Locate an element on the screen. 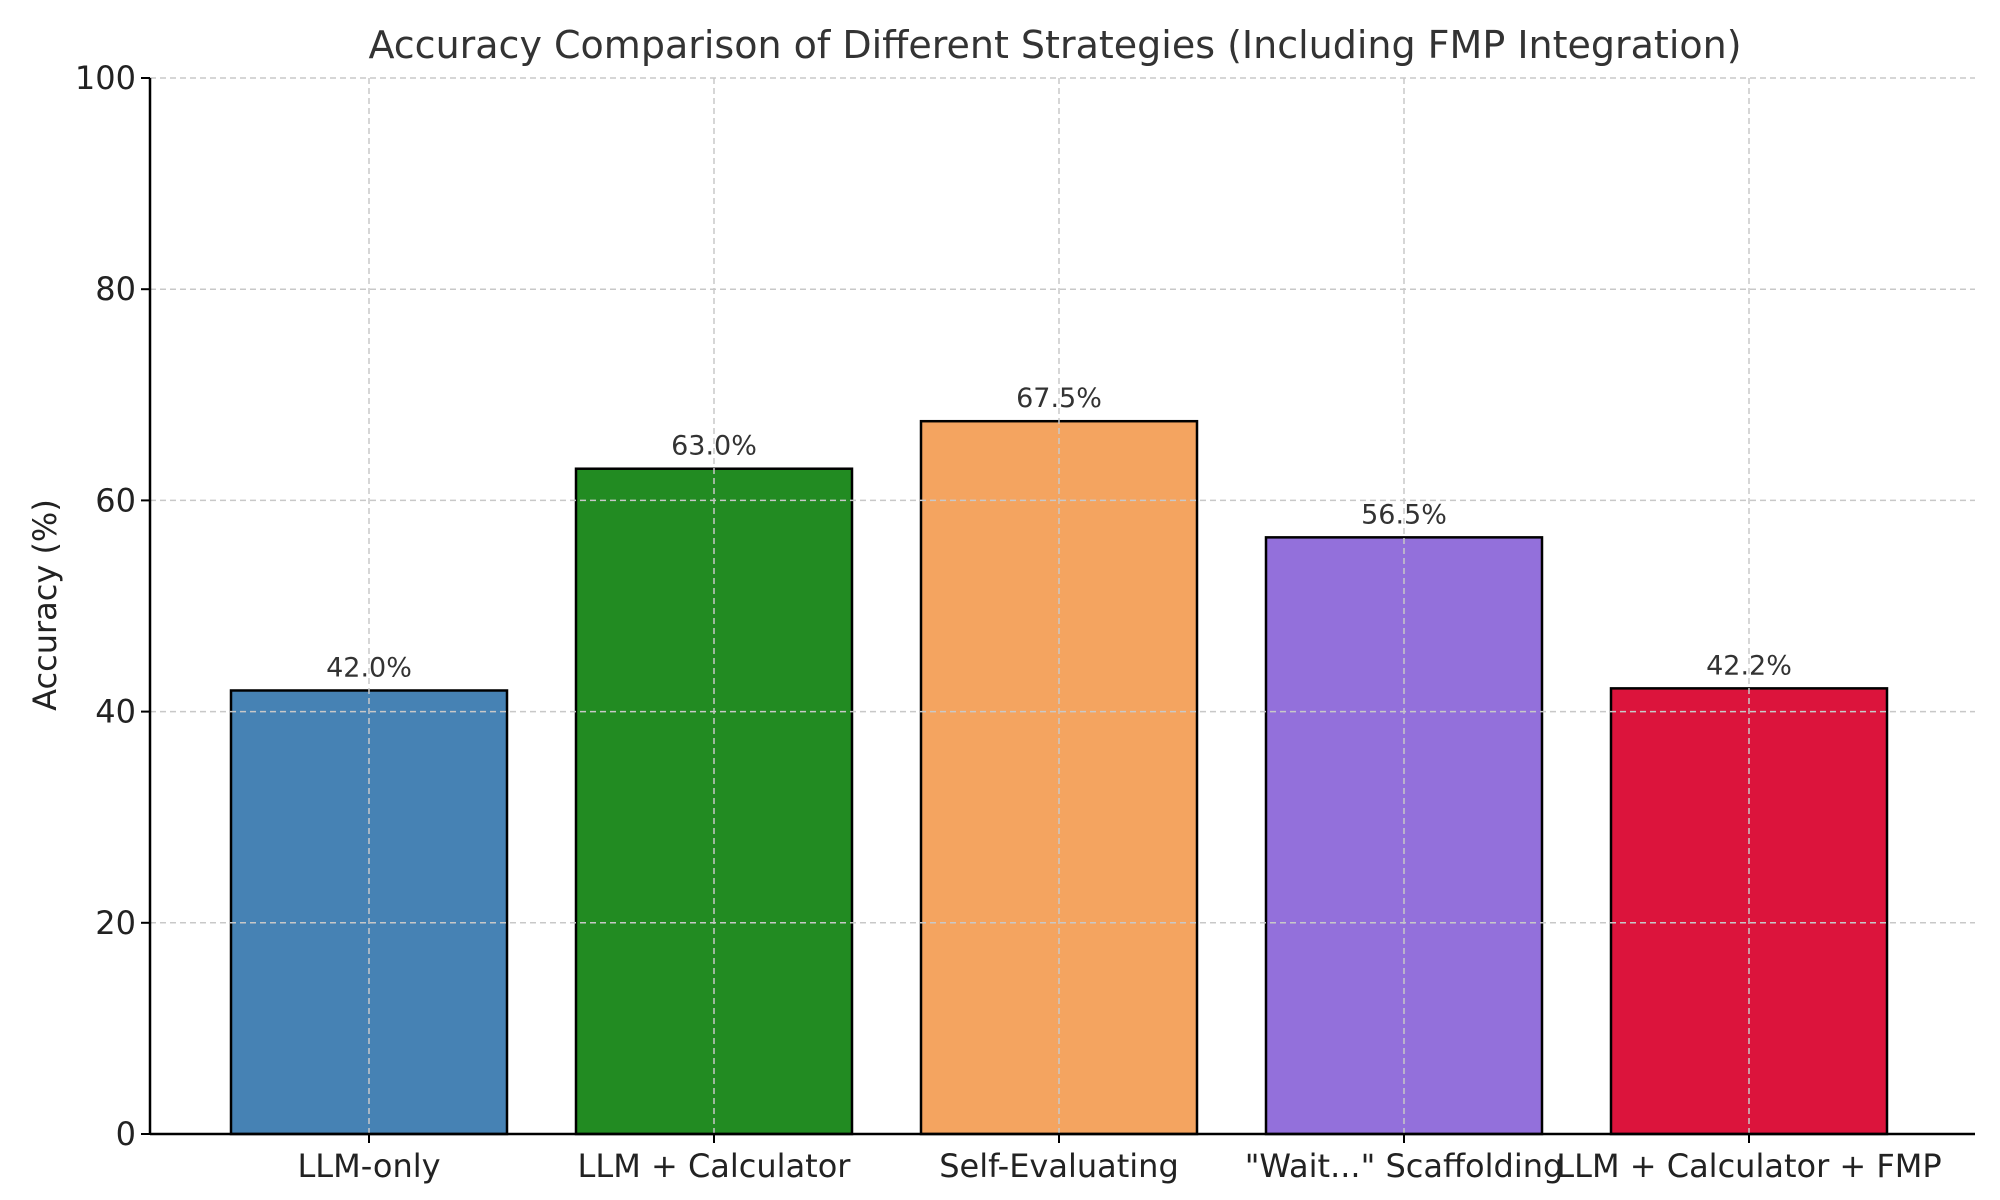 This screenshot has width=2000, height=1200. y-tick-label: 60 is located at coordinates (115, 500).